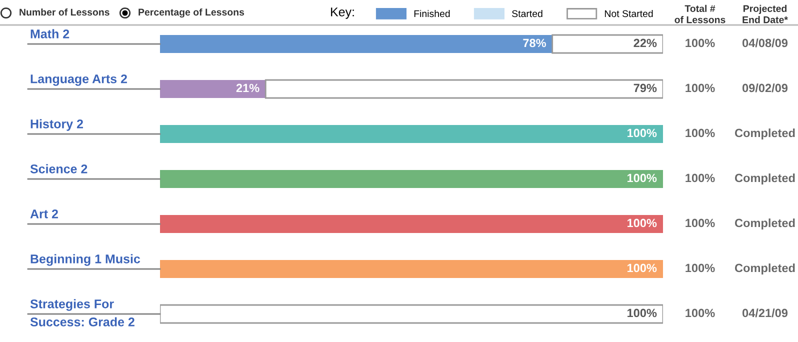 This screenshot has height=342, width=798. I want to click on text: 04/08/09, so click(765, 43).